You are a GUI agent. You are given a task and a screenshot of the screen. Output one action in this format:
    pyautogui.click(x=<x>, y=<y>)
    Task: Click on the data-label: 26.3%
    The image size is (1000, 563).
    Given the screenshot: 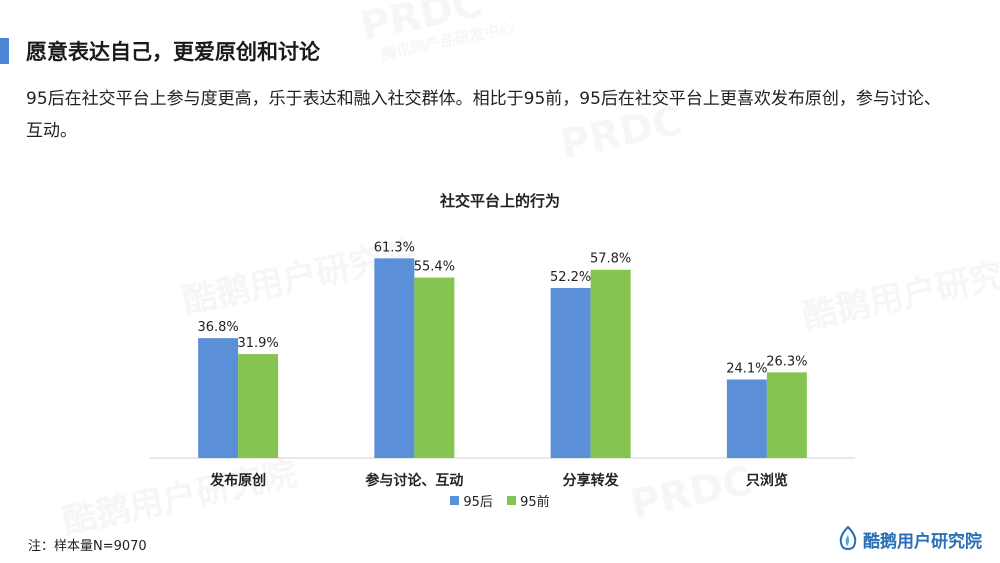 What is the action you would take?
    pyautogui.click(x=786, y=361)
    